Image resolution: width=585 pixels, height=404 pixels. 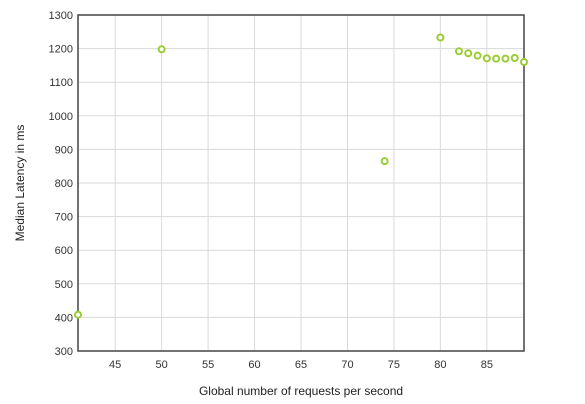 I want to click on y-tick-label: 1000, so click(x=61, y=117).